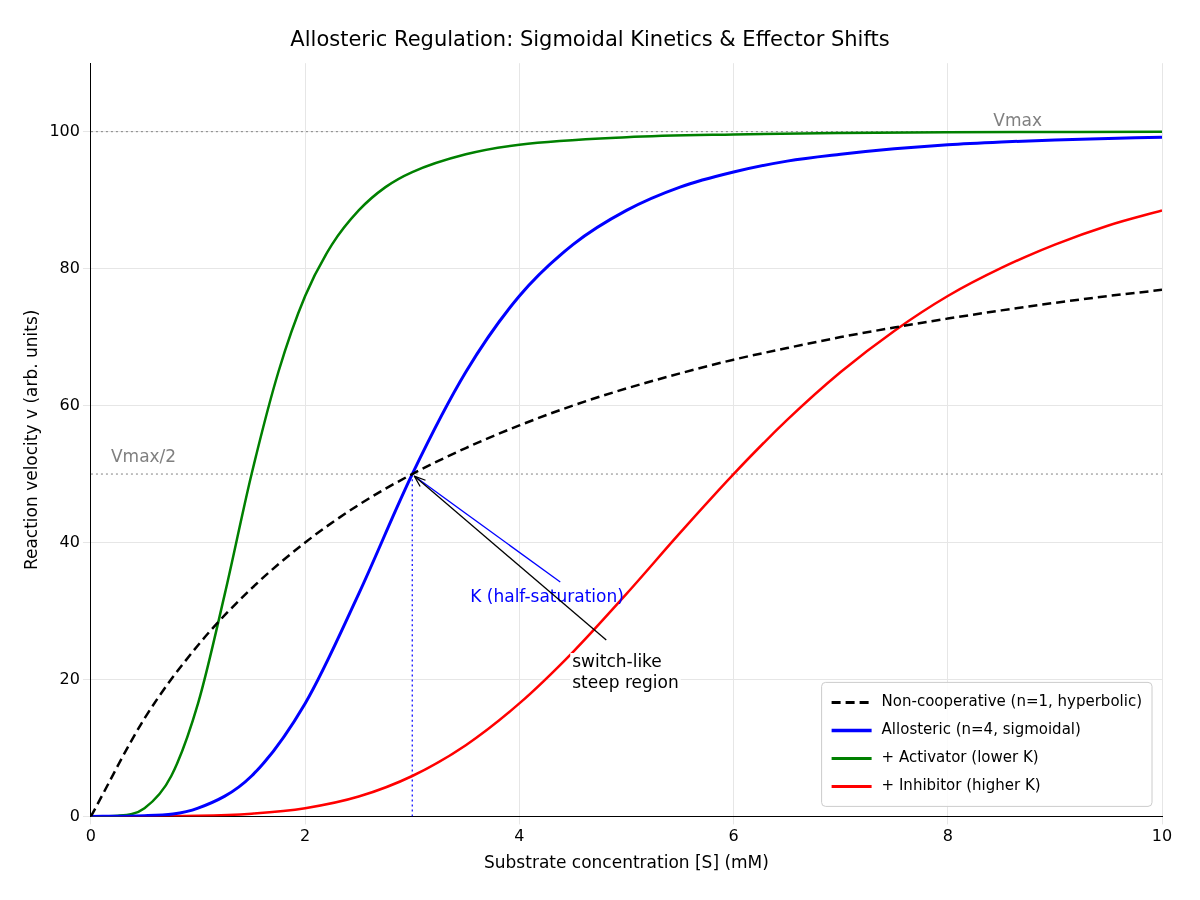  What do you see at coordinates (69, 541) in the screenshot?
I see `y-tick-label: 40` at bounding box center [69, 541].